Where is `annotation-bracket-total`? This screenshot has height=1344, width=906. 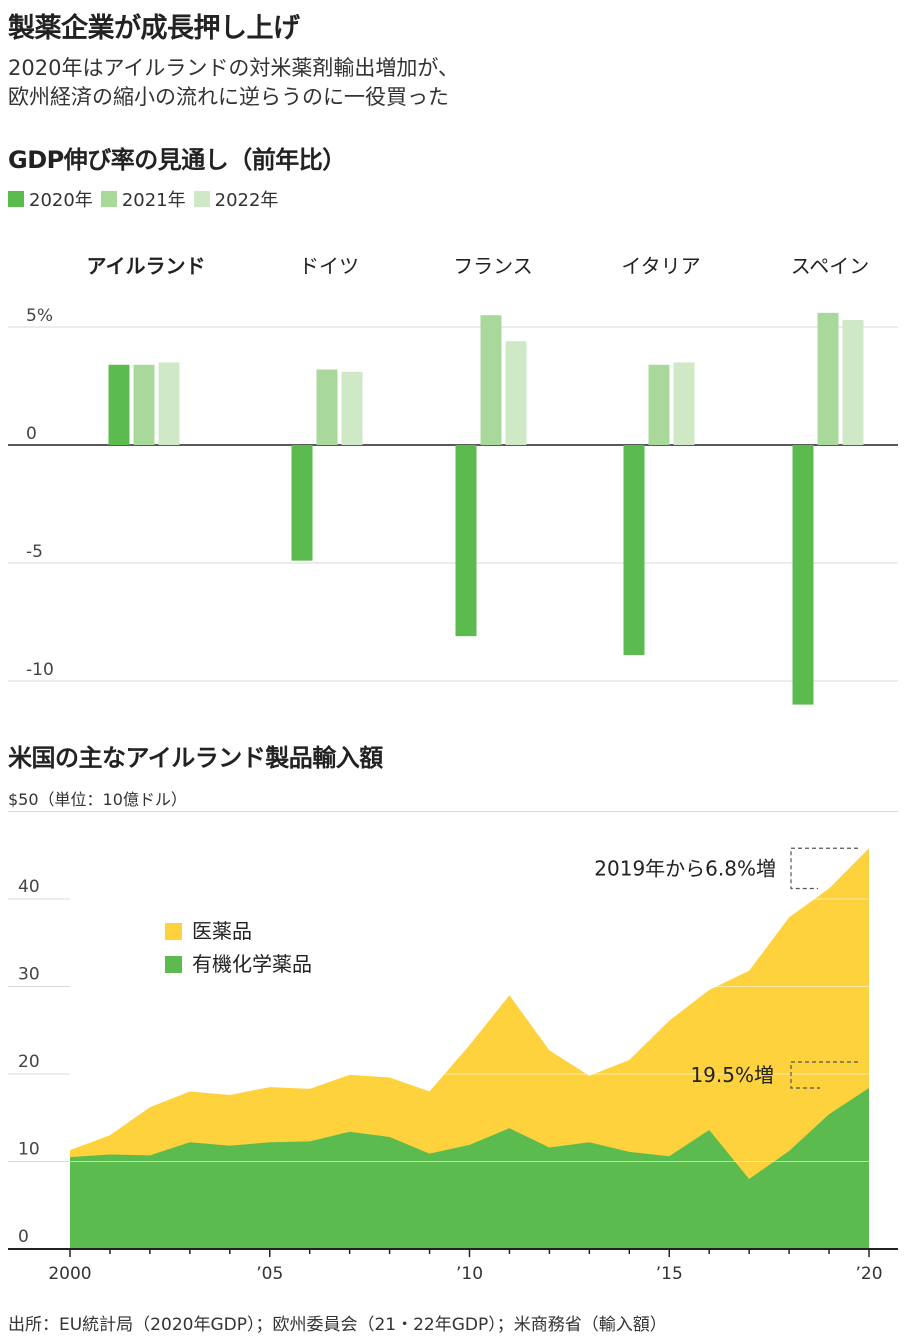 annotation-bracket-total is located at coordinates (824, 868).